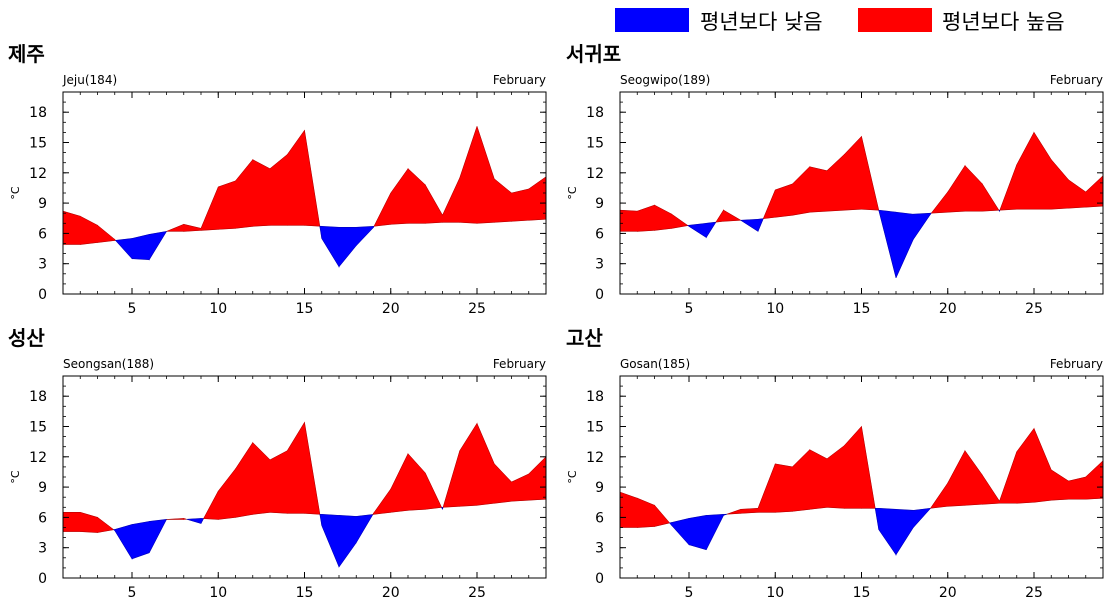 This screenshot has width=1110, height=611. I want to click on panel-1-title: 제주, so click(26, 54).